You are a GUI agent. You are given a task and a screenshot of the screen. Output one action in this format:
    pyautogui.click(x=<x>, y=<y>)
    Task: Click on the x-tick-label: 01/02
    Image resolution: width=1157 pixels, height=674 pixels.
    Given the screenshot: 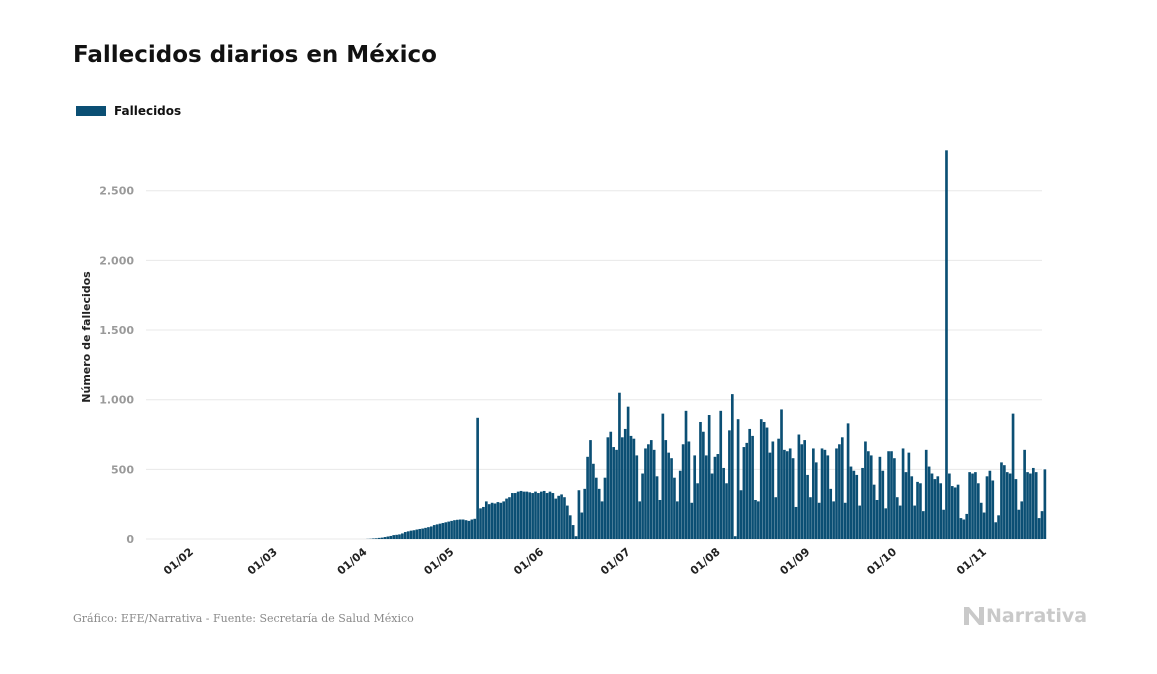 What is the action you would take?
    pyautogui.click(x=178, y=561)
    